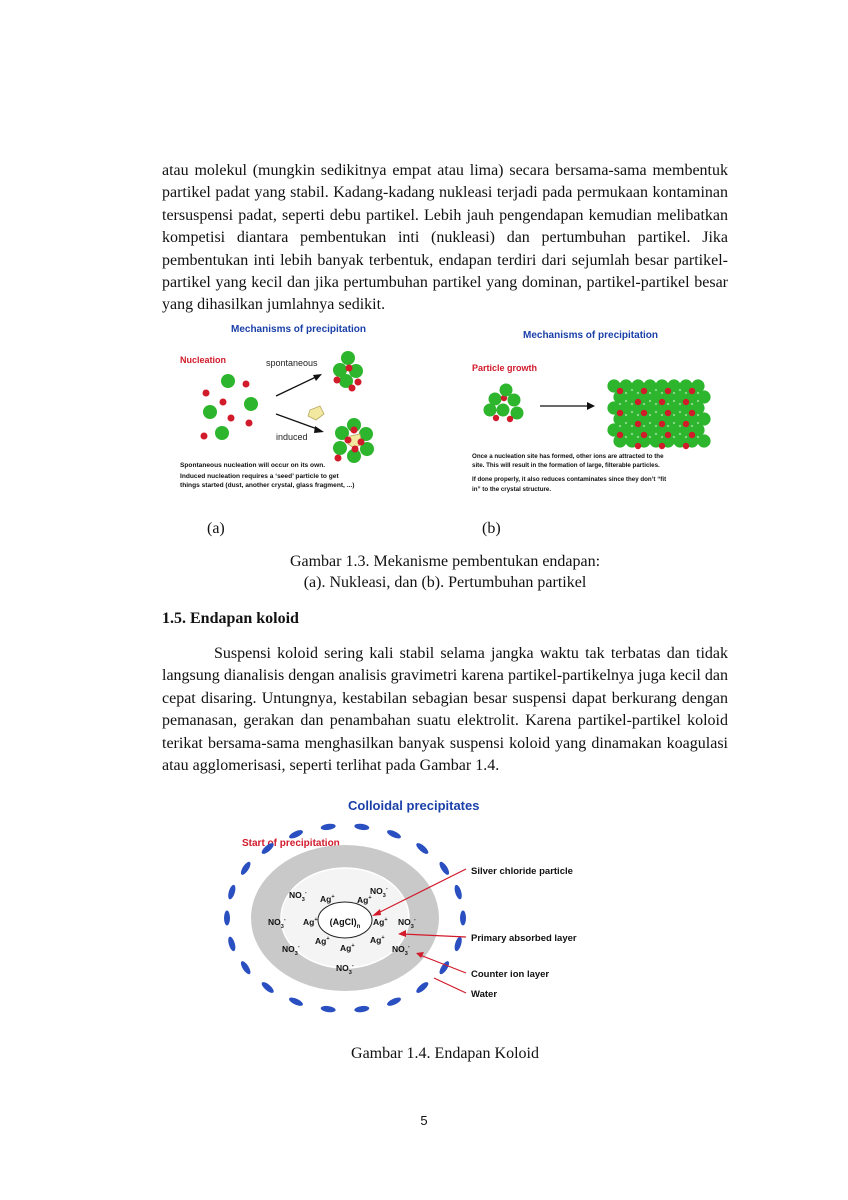  What do you see at coordinates (353, 440) in the screenshot?
I see `induced-cluster` at bounding box center [353, 440].